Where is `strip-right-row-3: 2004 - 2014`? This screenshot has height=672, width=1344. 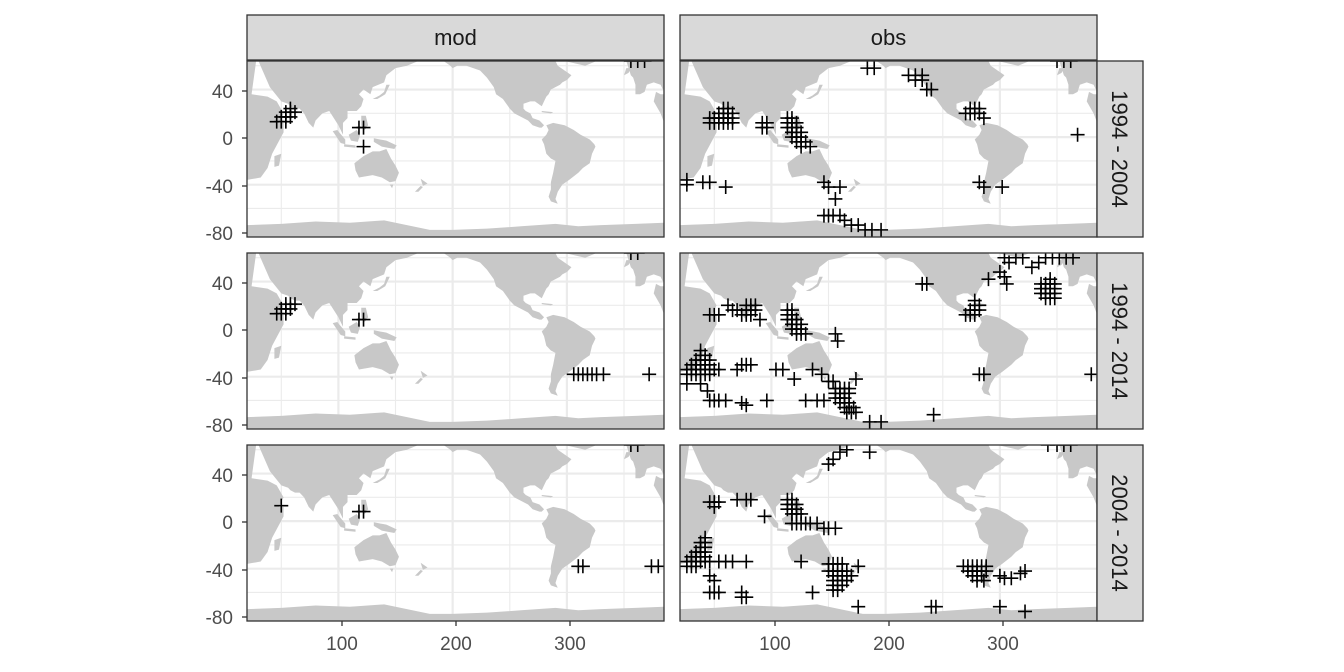 strip-right-row-3: 2004 - 2014 is located at coordinates (1120, 533).